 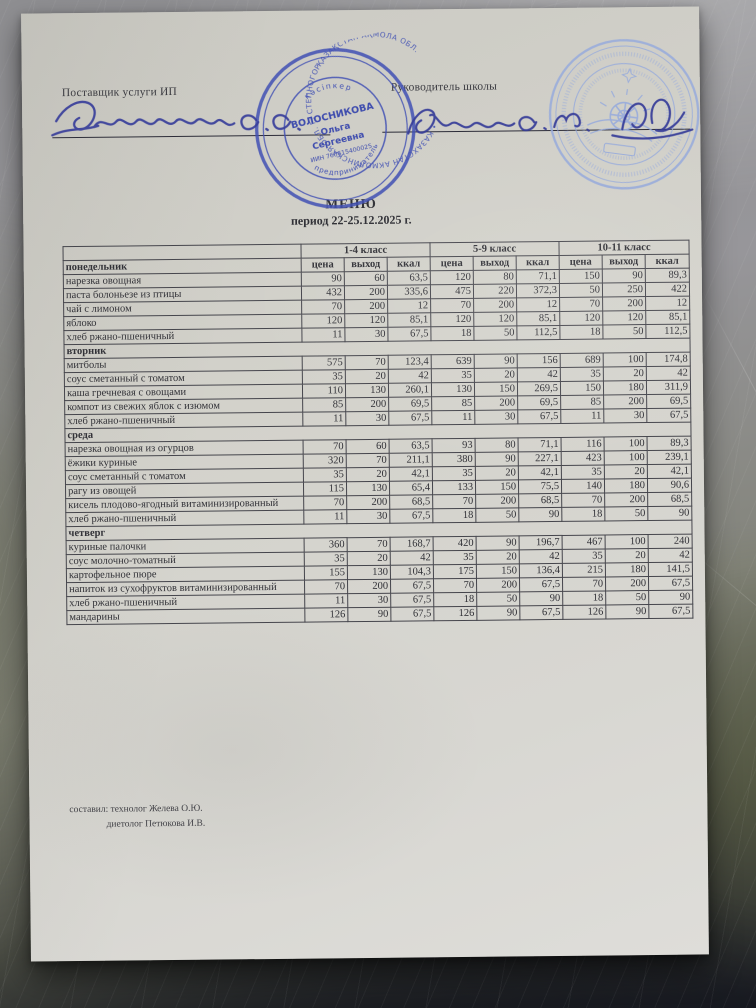 I want to click on value-cell: 196,7, so click(x=541, y=542).